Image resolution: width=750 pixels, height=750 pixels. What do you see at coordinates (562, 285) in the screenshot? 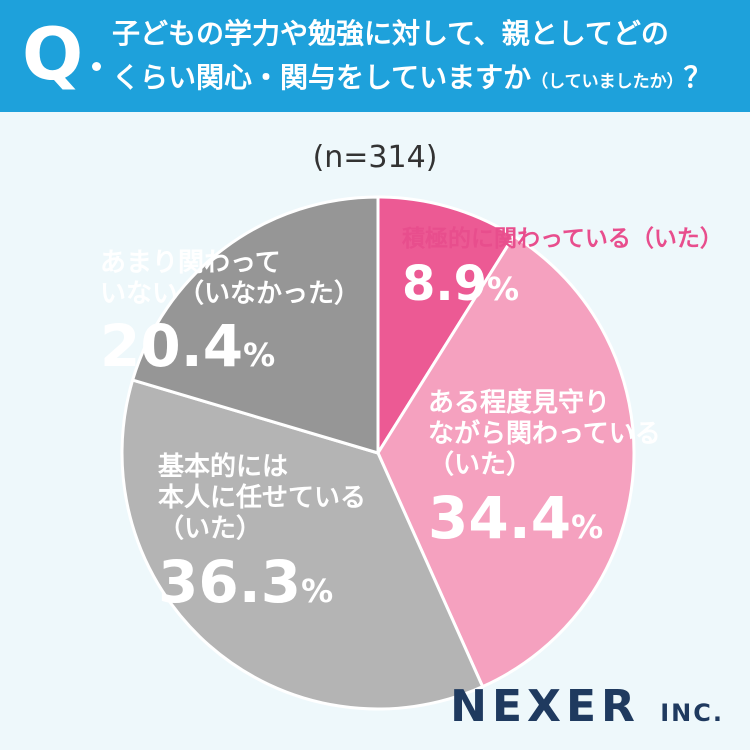
I see `label-value: 8.9%` at bounding box center [562, 285].